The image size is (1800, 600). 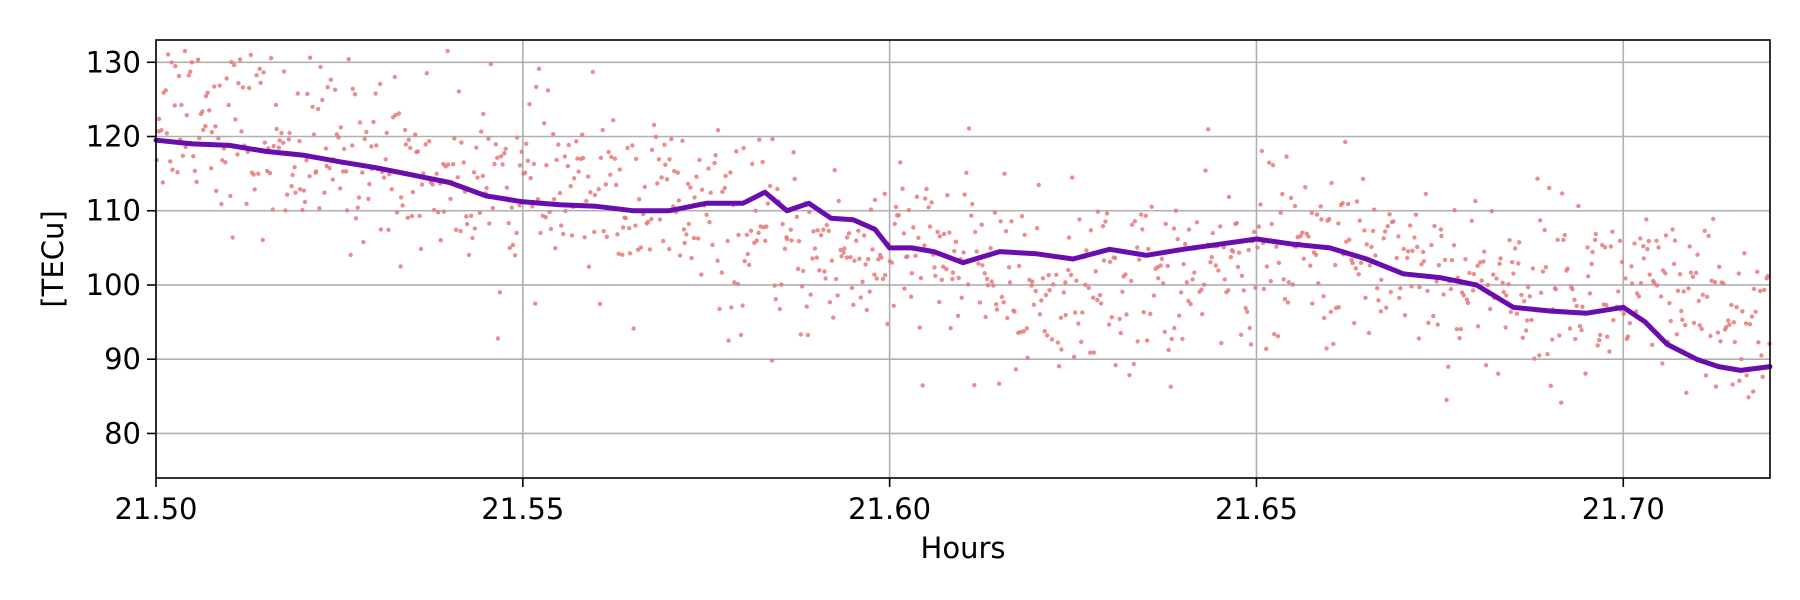 I want to click on x-tick-label: 21.65, so click(x=1256, y=509).